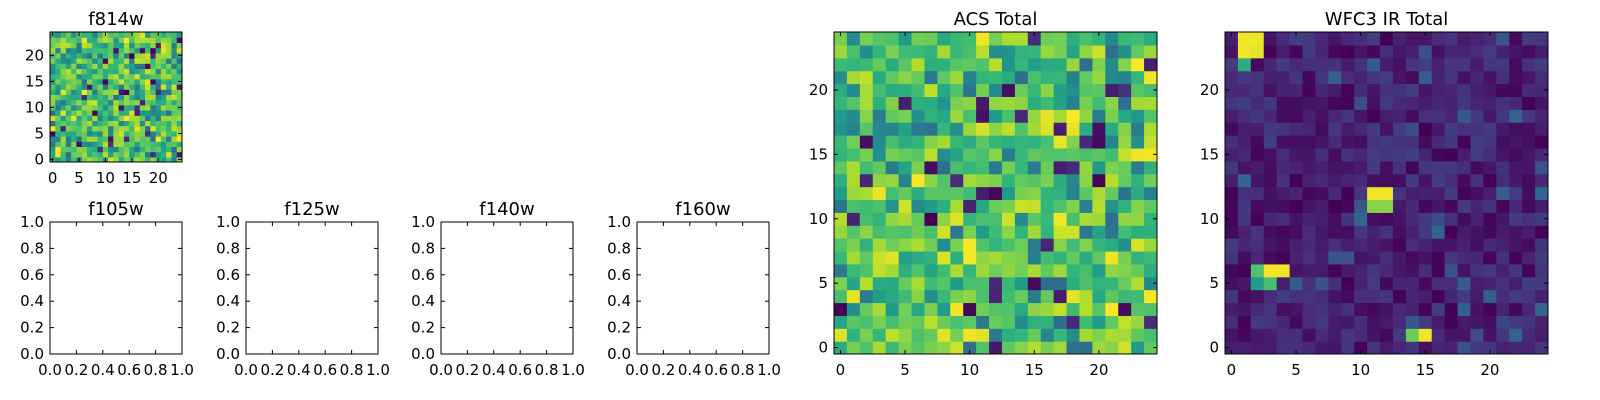  I want to click on heatmap-cells, so click(116, 97).